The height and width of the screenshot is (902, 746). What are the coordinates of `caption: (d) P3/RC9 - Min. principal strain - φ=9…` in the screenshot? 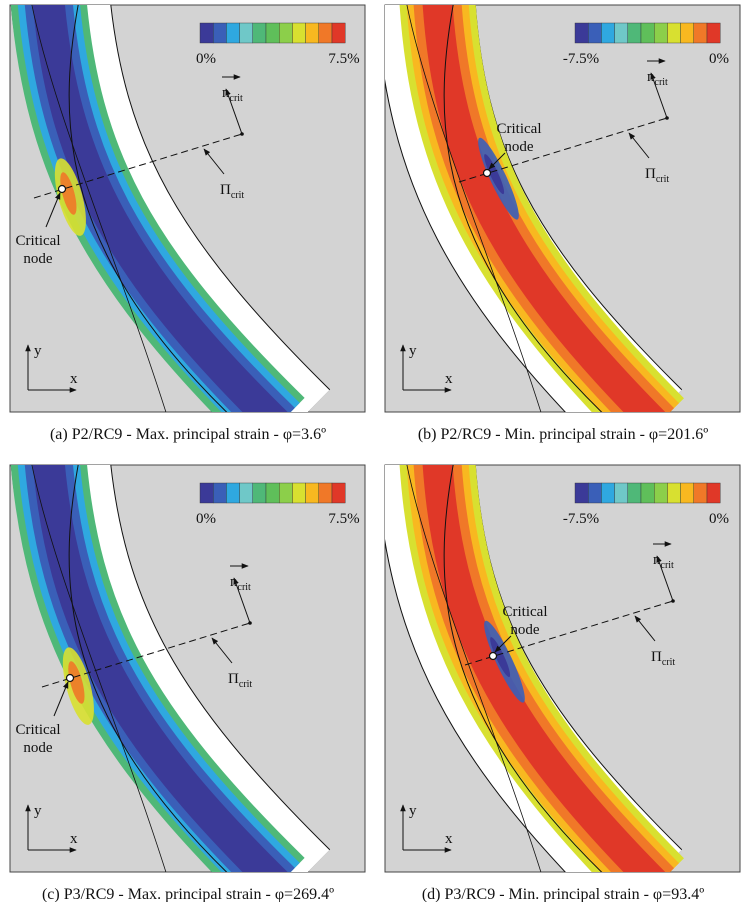 It's located at (563, 894).